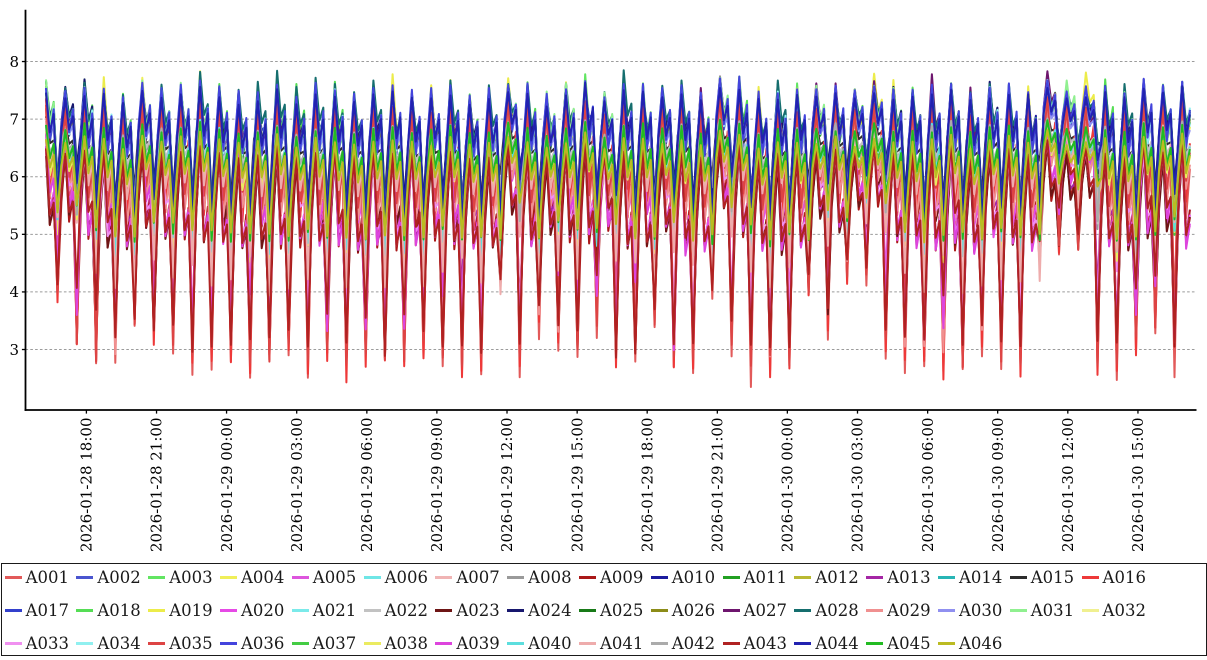 Image resolution: width=1207 pixels, height=660 pixels. I want to click on legend-item-a044: A044, so click(830, 643).